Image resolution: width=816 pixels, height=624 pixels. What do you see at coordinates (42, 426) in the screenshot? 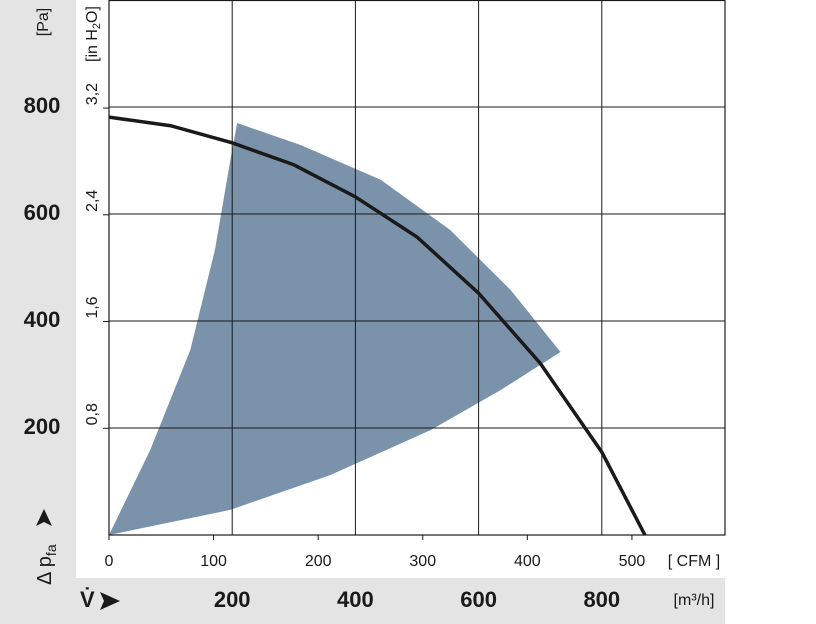
I see `y-tick-label: 200` at bounding box center [42, 426].